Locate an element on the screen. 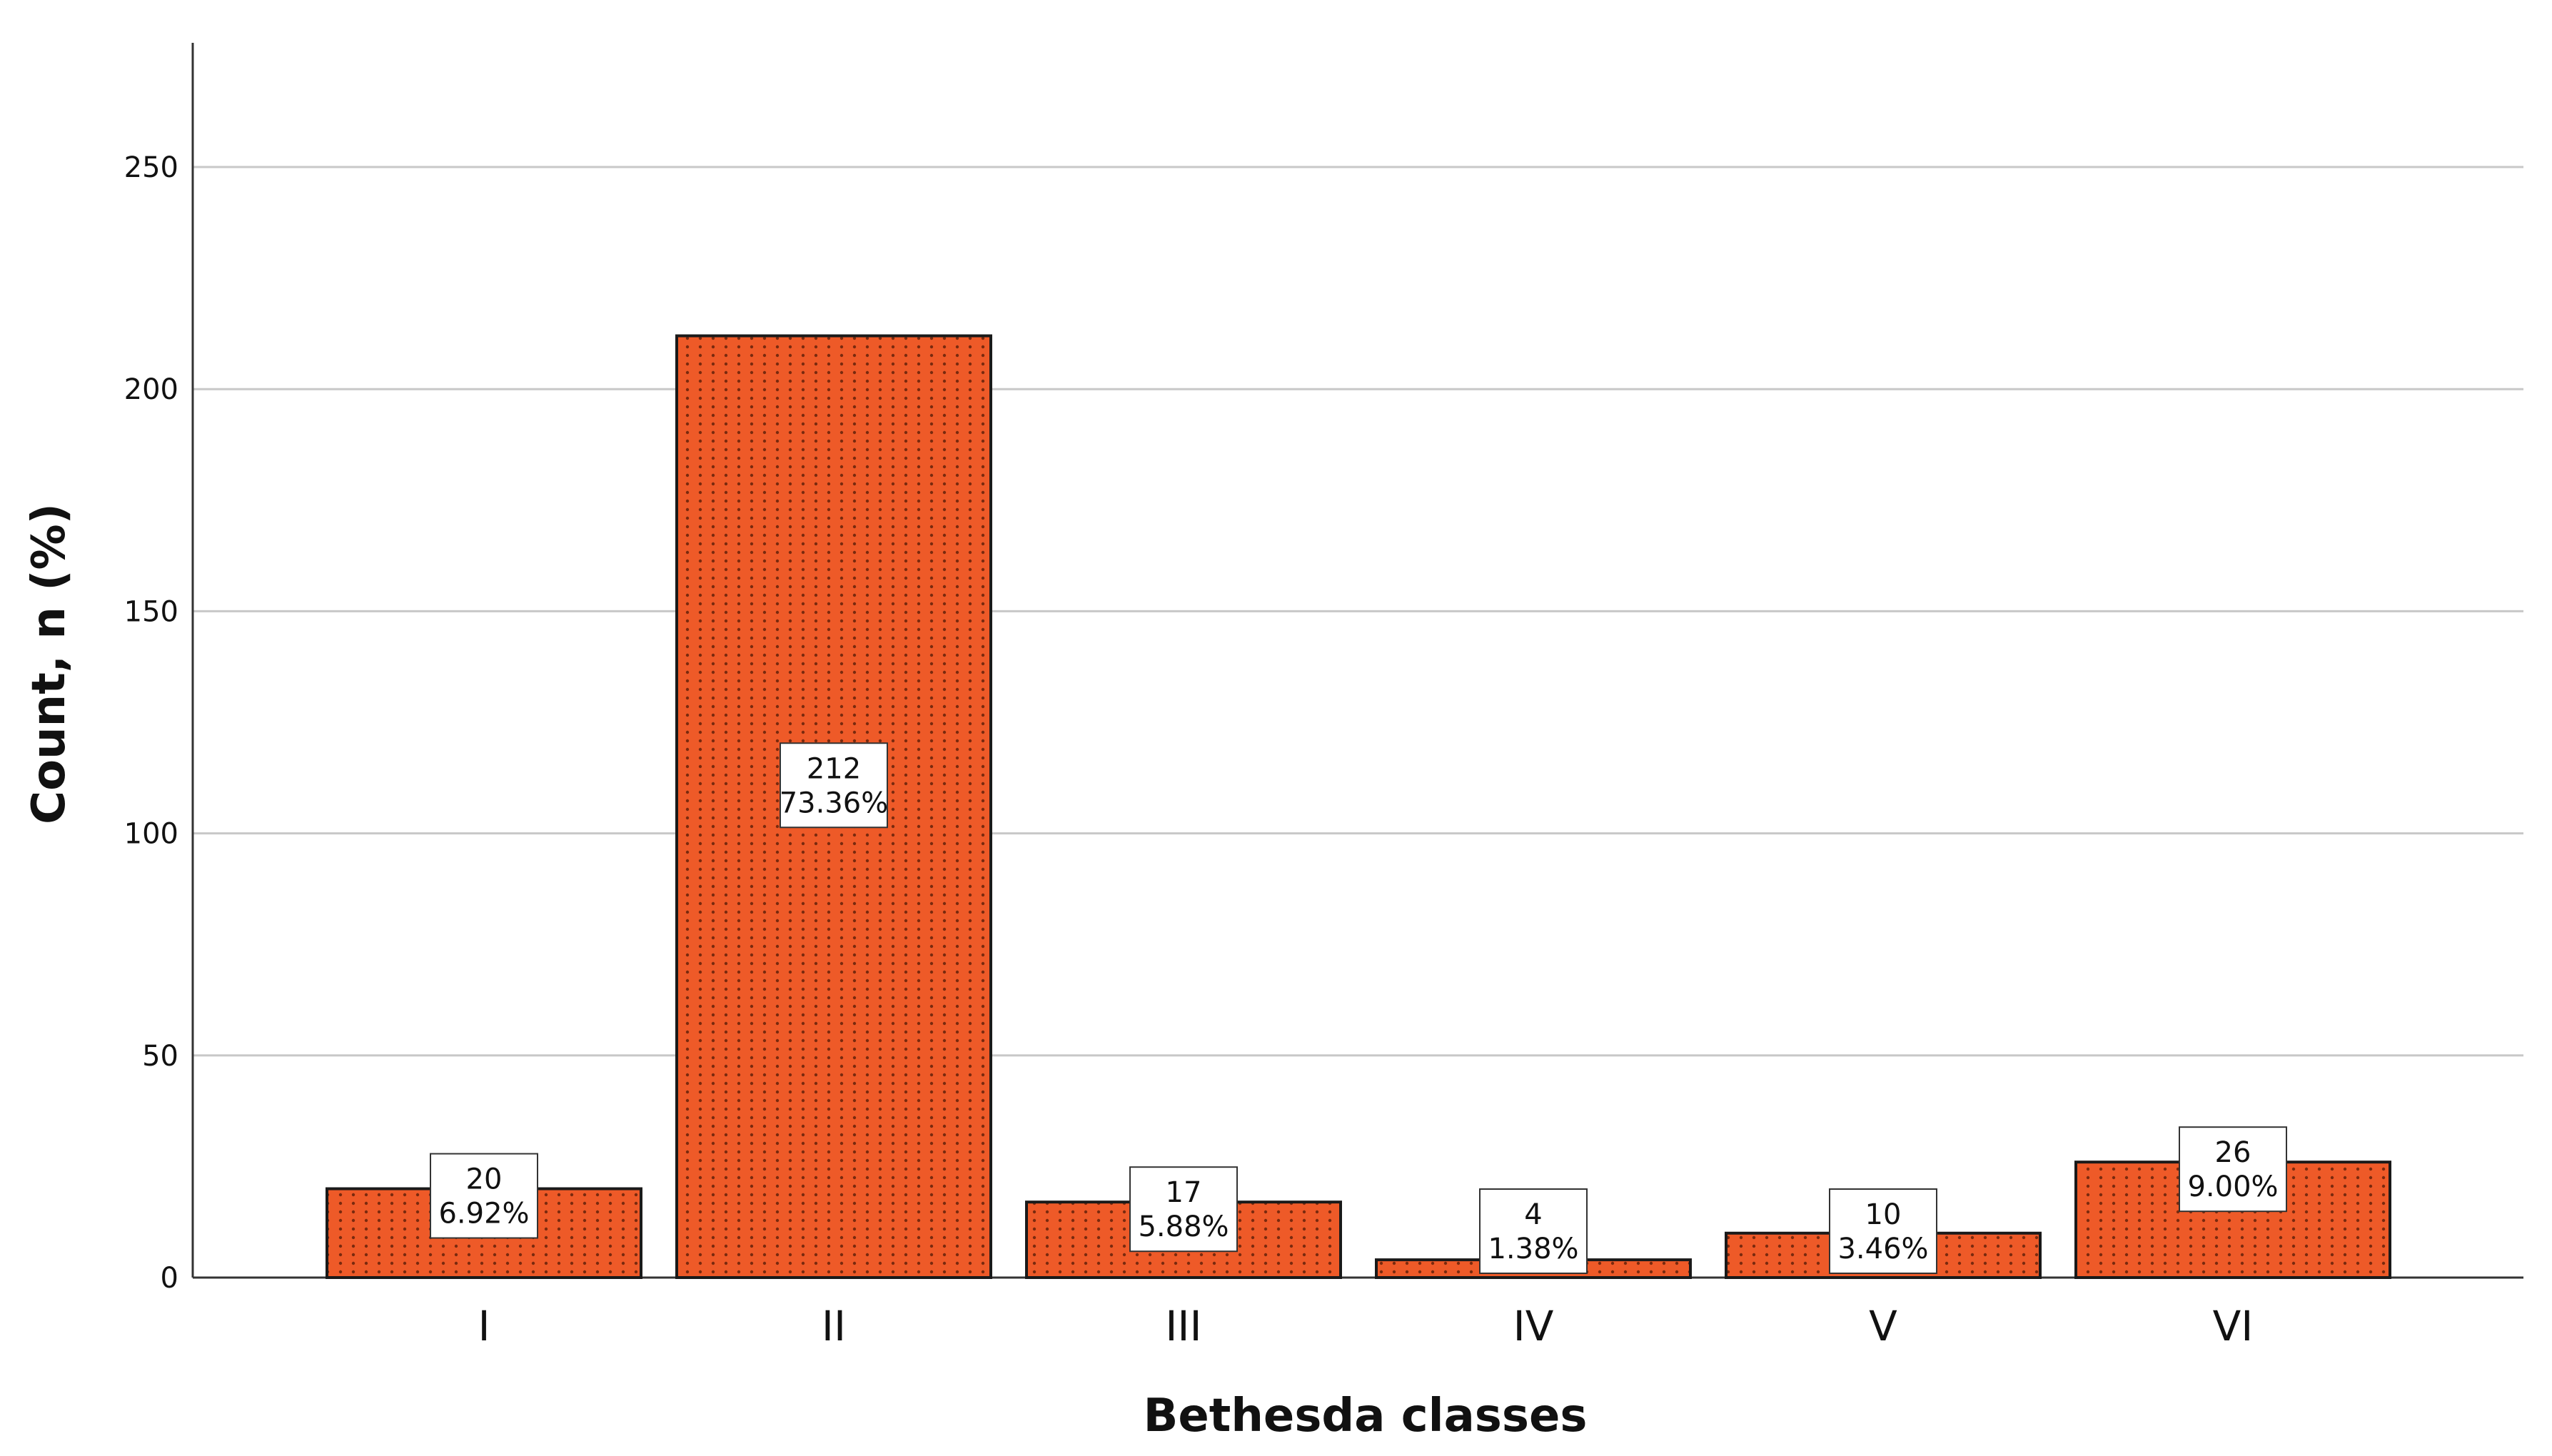  x-tick-label: II is located at coordinates (834, 1326).